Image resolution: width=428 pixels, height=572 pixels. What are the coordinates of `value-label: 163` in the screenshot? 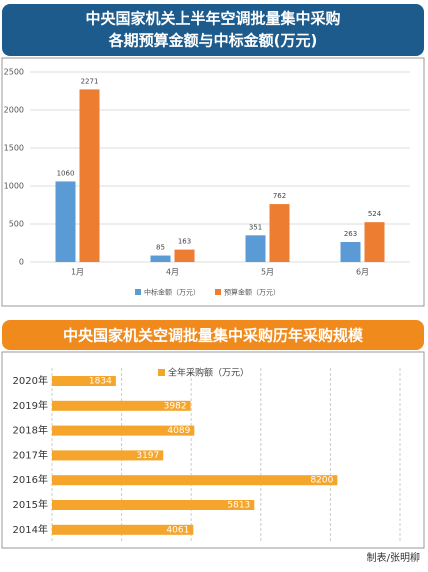 It's located at (184, 242).